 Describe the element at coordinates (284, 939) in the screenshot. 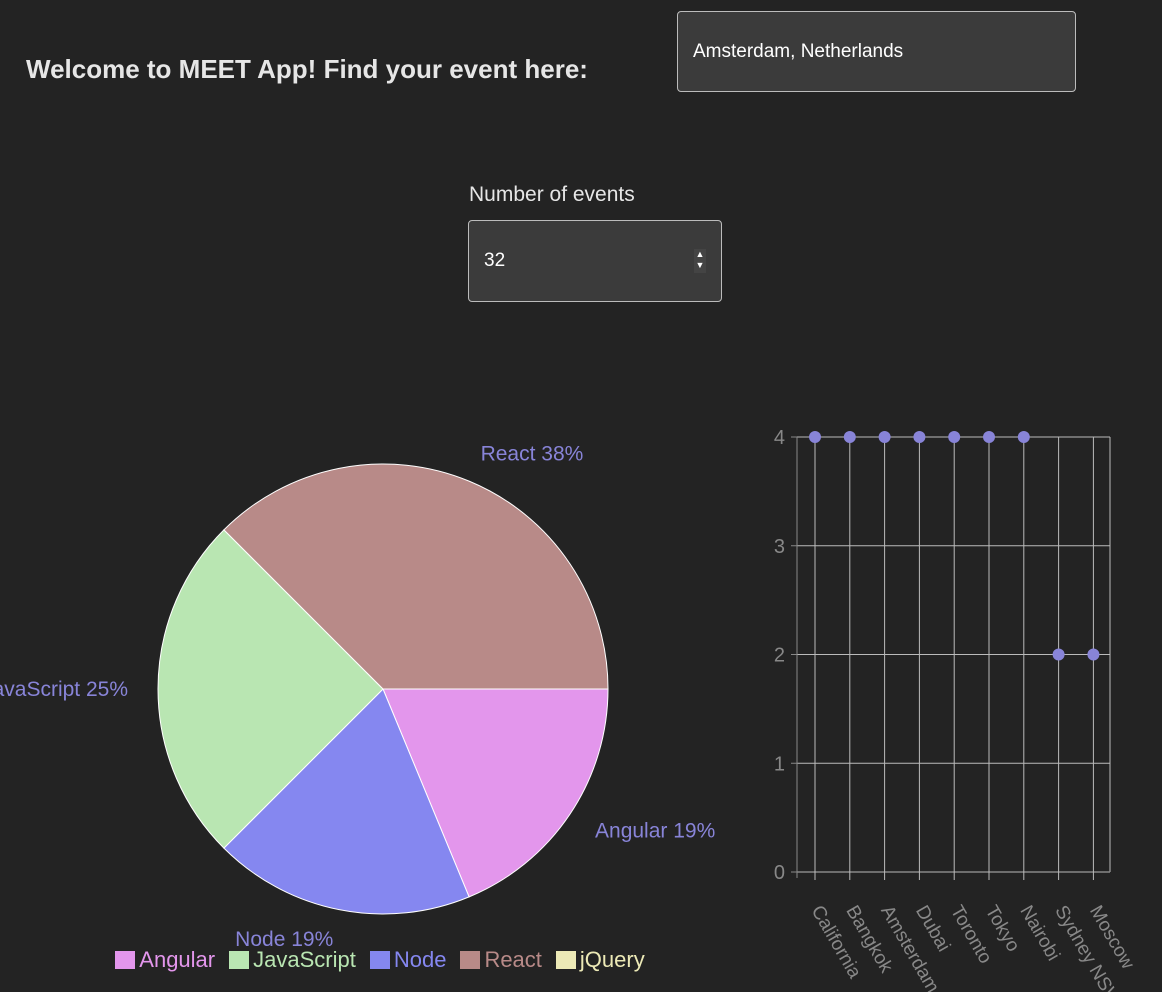

I see `pie-label: Node 19%` at that location.